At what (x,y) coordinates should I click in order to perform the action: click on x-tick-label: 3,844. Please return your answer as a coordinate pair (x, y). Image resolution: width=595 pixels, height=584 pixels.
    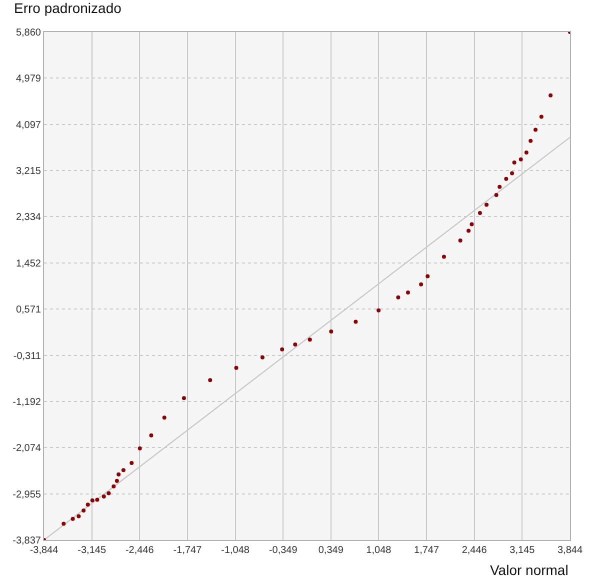
    Looking at the image, I should click on (570, 550).